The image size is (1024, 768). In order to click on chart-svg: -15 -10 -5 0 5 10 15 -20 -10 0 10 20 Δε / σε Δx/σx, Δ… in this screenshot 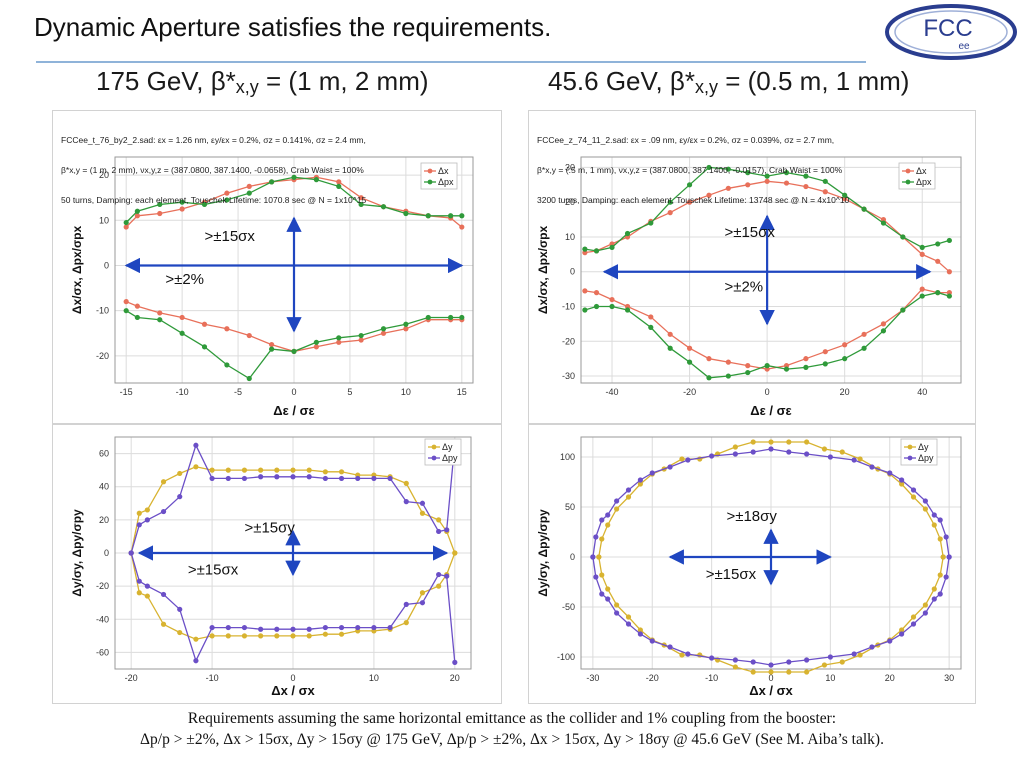, I will do `click(272, 287)`.